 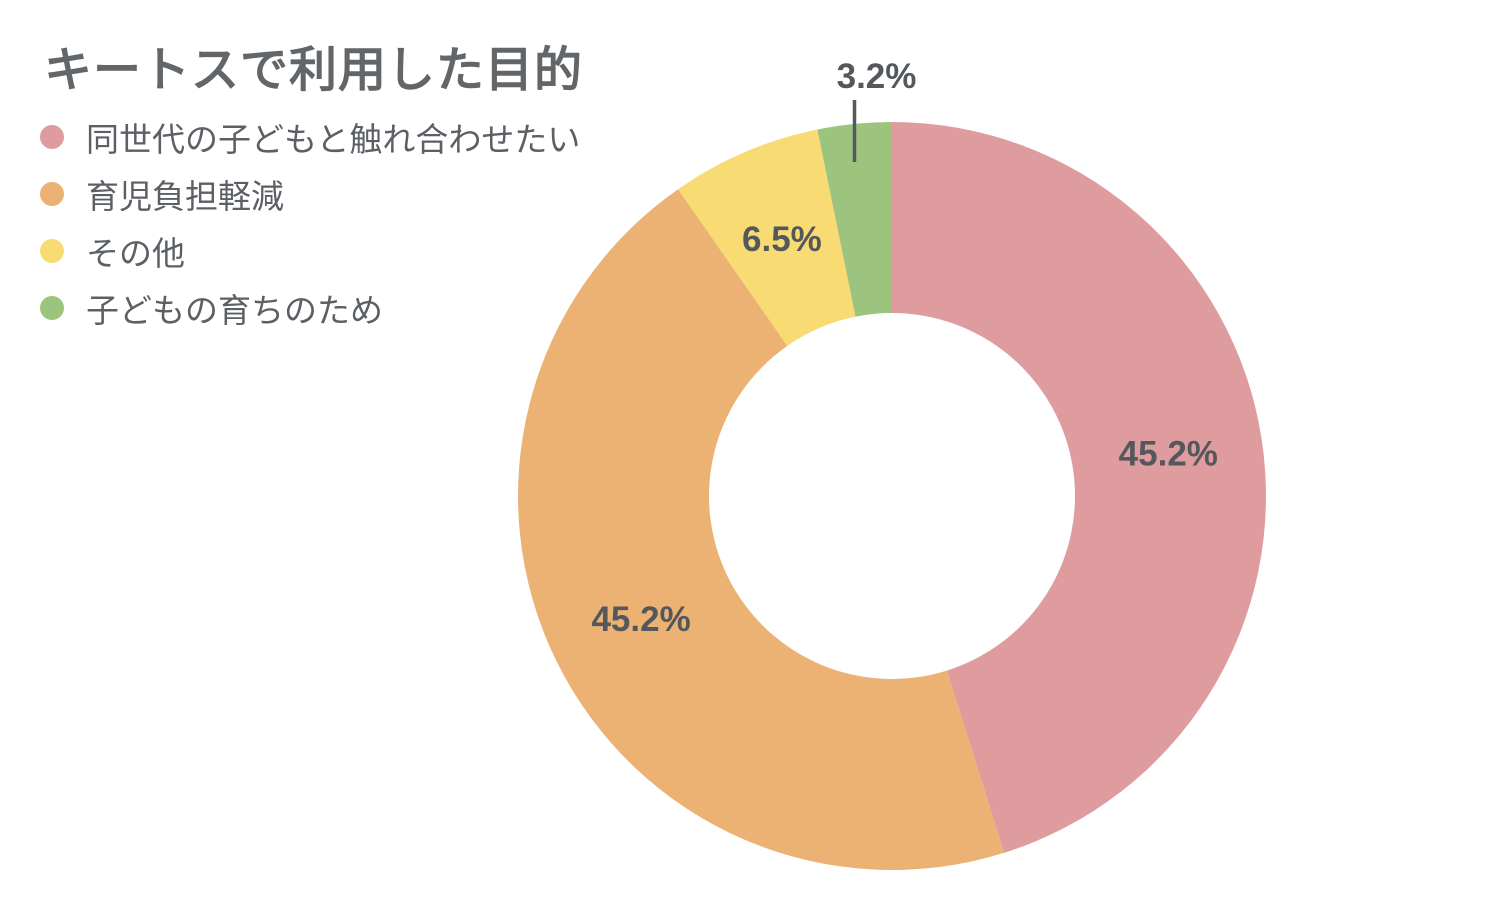 What do you see at coordinates (314, 70) in the screenshot?
I see `chart-title: キートスで利用した目的` at bounding box center [314, 70].